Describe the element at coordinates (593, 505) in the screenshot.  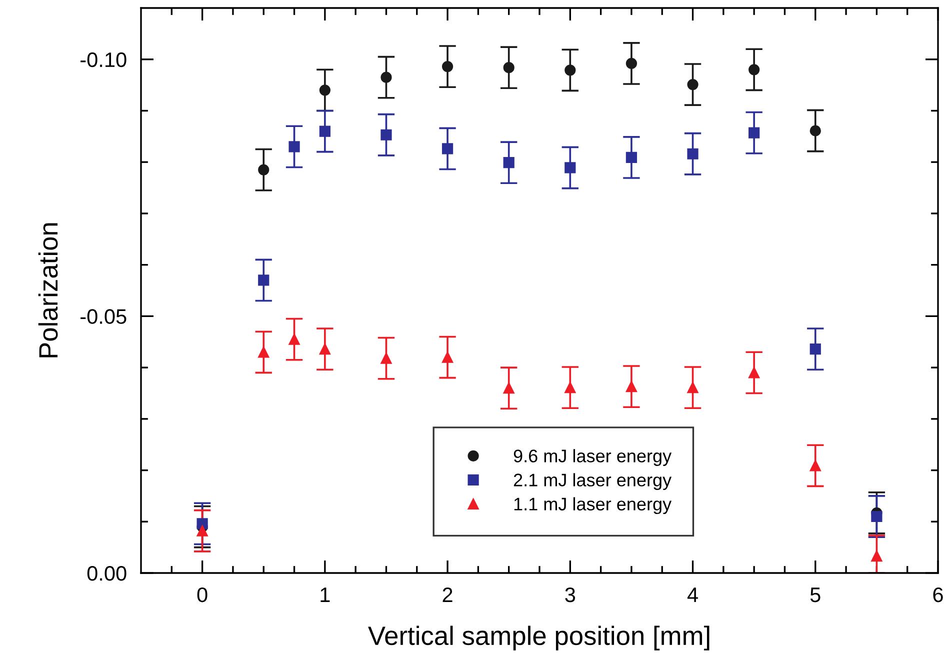
I see `legend-label: 1.1 mJ laser energy` at that location.